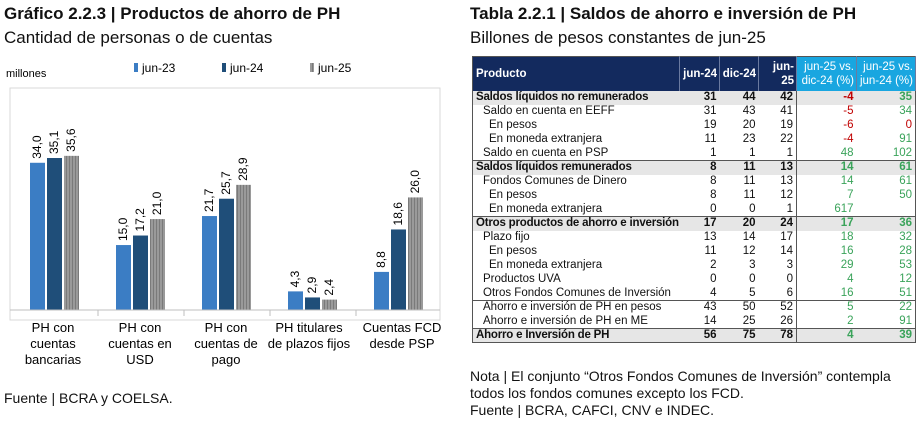  Describe the element at coordinates (826, 307) in the screenshot. I see `cell-value: 5` at that location.